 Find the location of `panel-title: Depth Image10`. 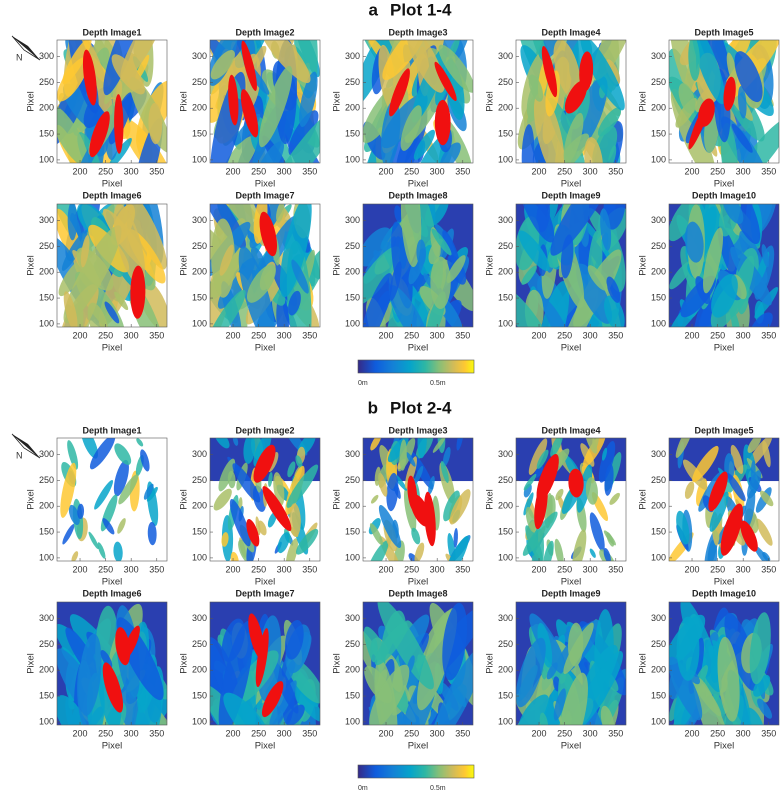

panel-title: Depth Image10 is located at coordinates (724, 593).